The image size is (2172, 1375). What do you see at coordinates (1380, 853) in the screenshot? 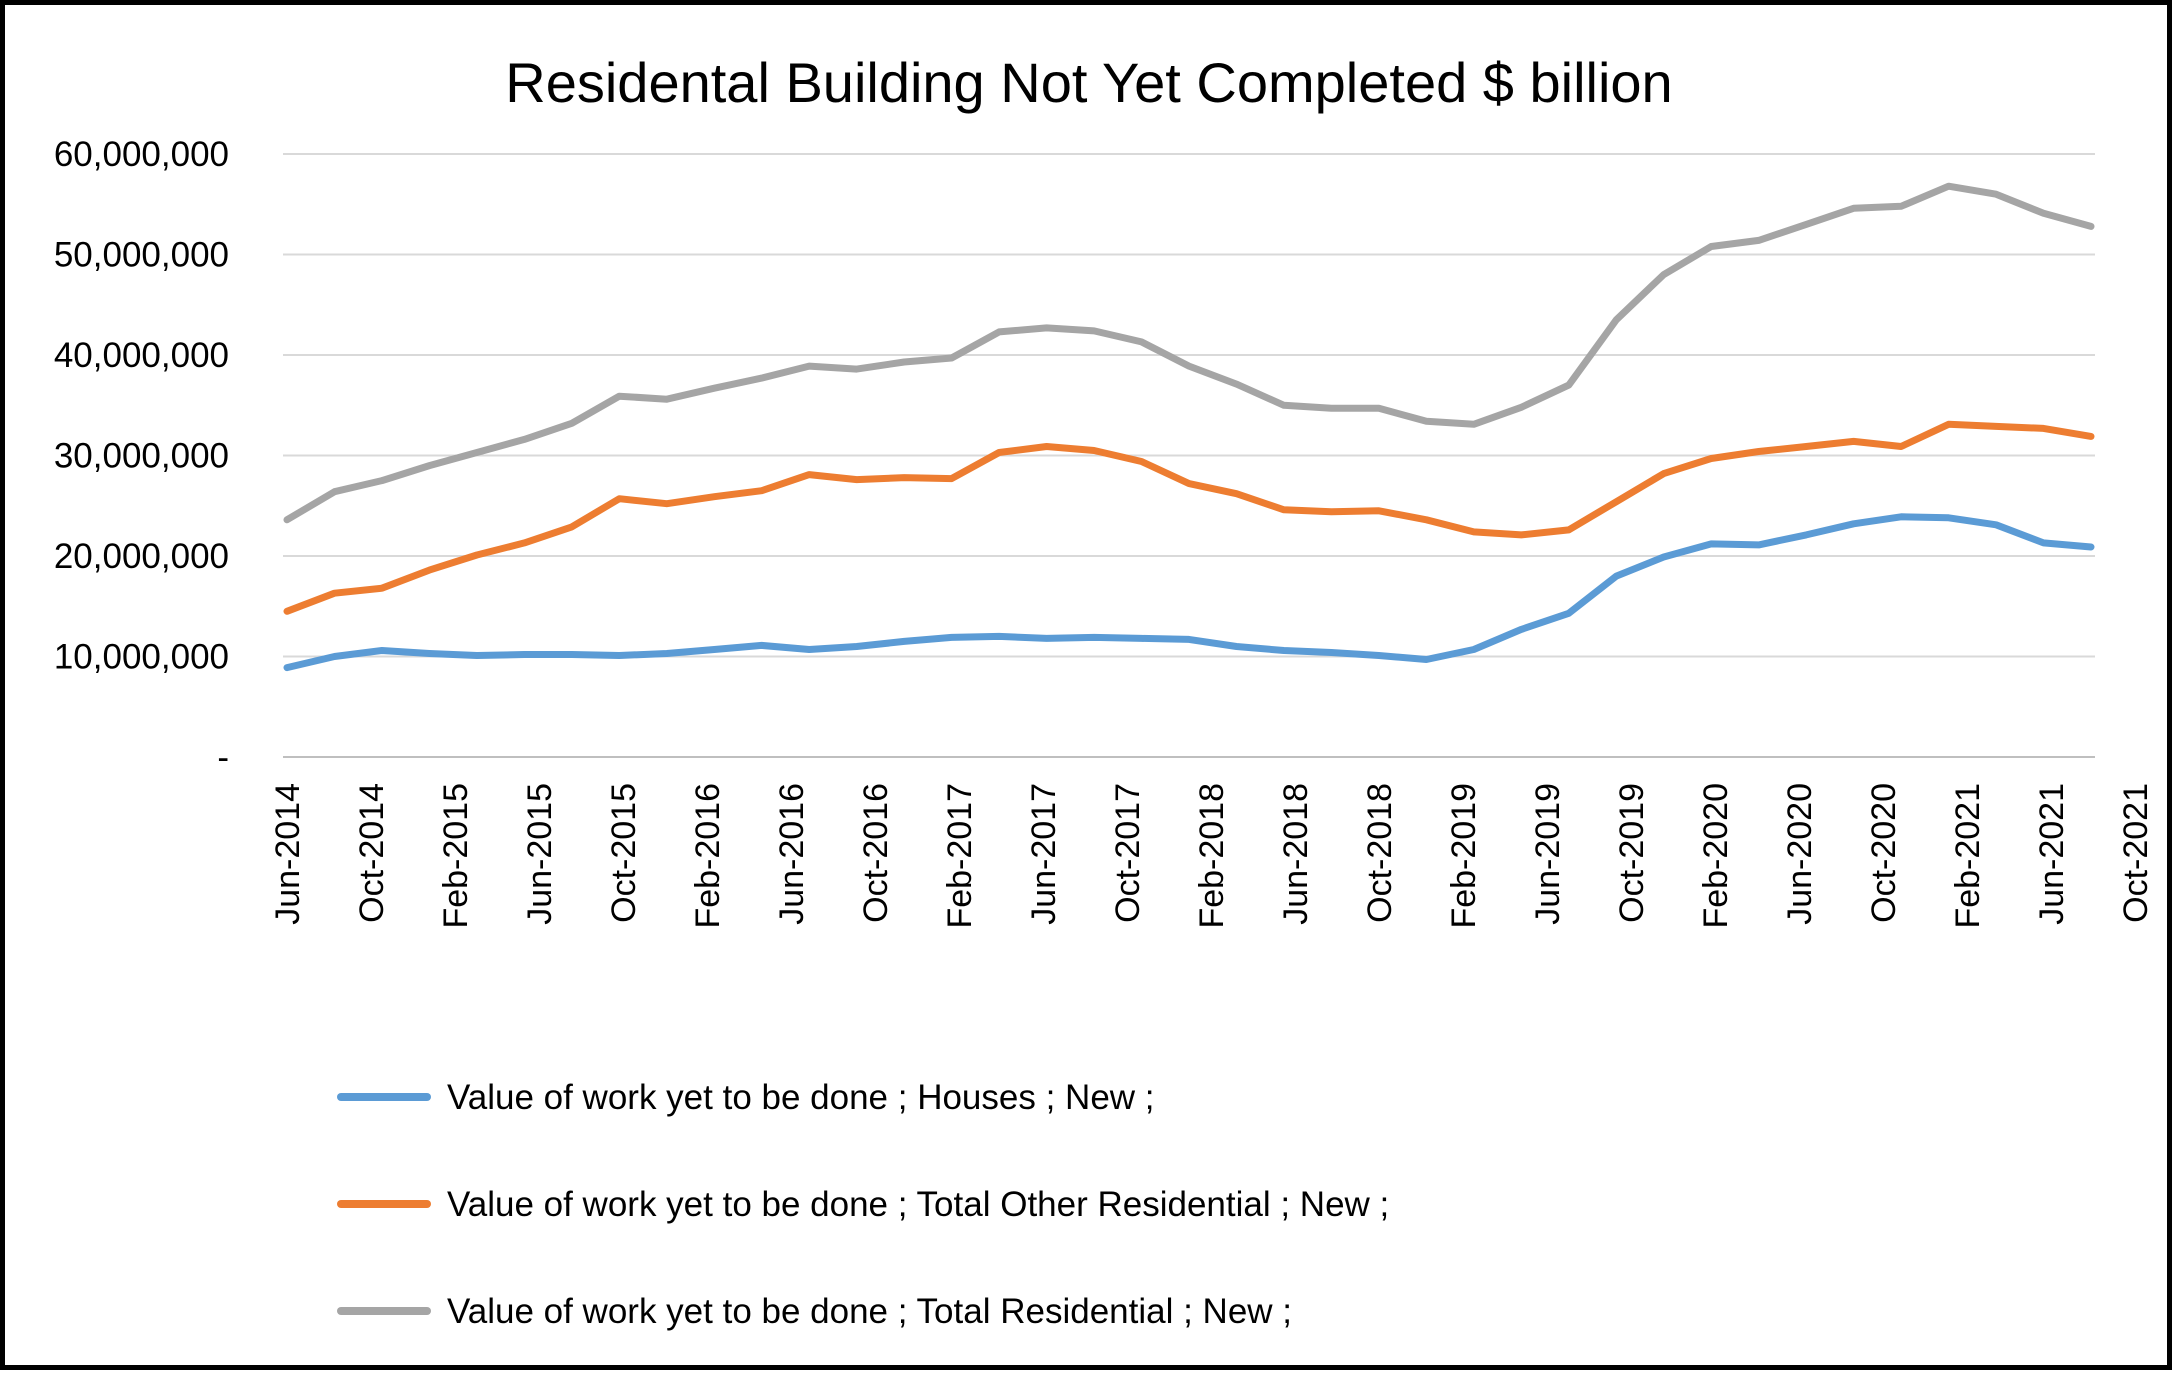
I see `x-tick-label: Oct-2018` at bounding box center [1380, 853].